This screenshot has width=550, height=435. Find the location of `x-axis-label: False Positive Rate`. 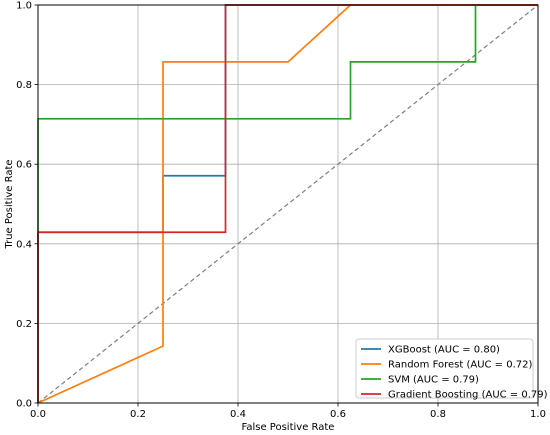

x-axis-label: False Positive Rate is located at coordinates (288, 427).